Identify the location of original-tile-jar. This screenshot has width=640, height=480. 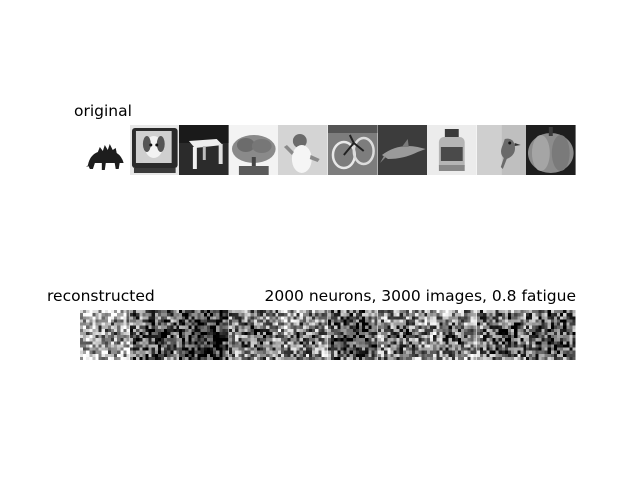
(452, 150).